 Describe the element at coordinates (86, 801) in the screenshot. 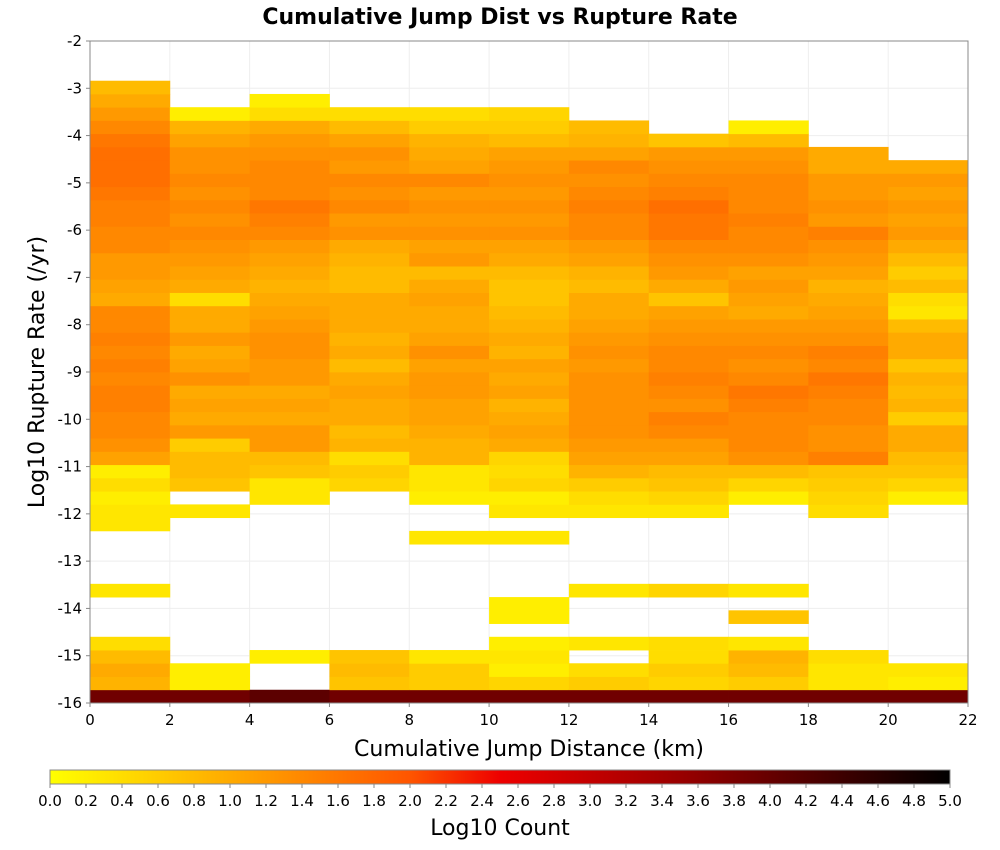

I see `colorbar-tick-label: 0.2` at that location.